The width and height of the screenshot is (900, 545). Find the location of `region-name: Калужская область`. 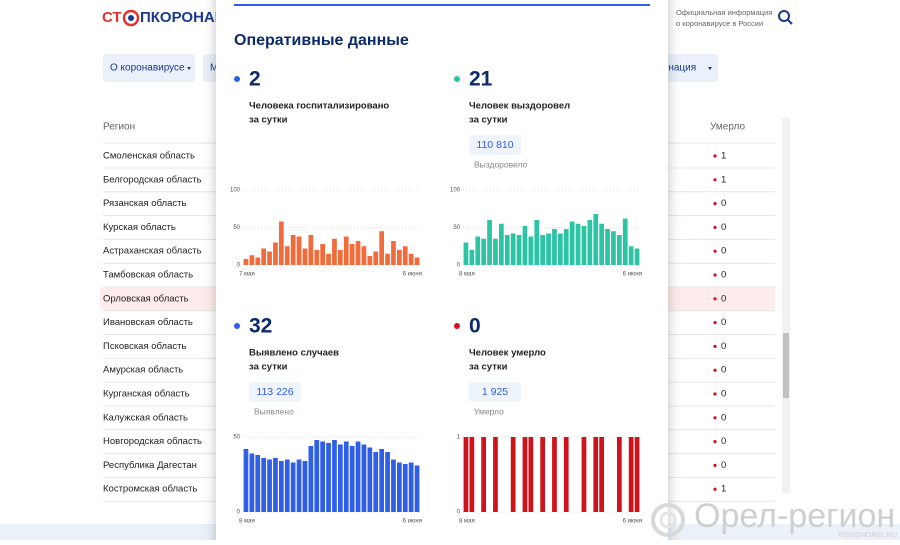

region-name: Калужская область is located at coordinates (145, 417).